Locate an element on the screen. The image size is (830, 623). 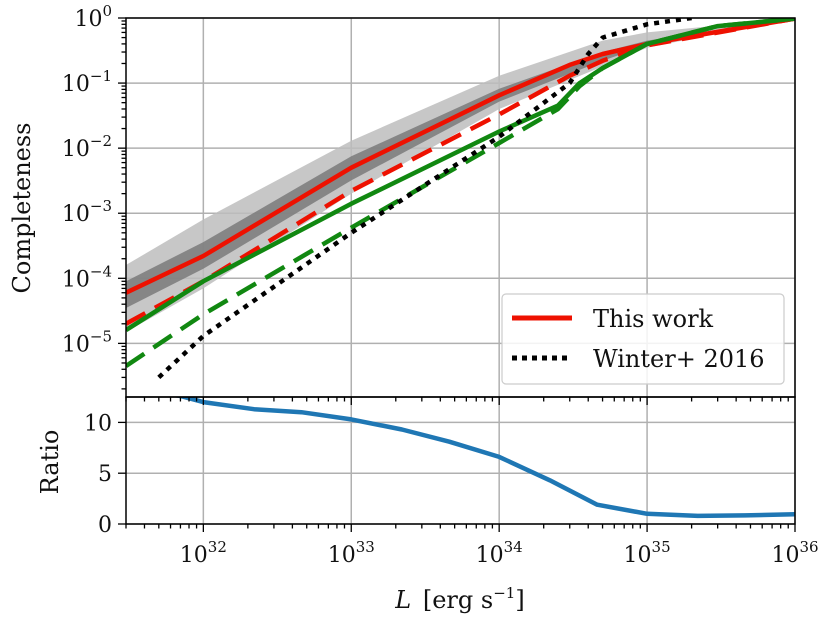
legend: This work Winter+ 2016 is located at coordinates (643, 339).